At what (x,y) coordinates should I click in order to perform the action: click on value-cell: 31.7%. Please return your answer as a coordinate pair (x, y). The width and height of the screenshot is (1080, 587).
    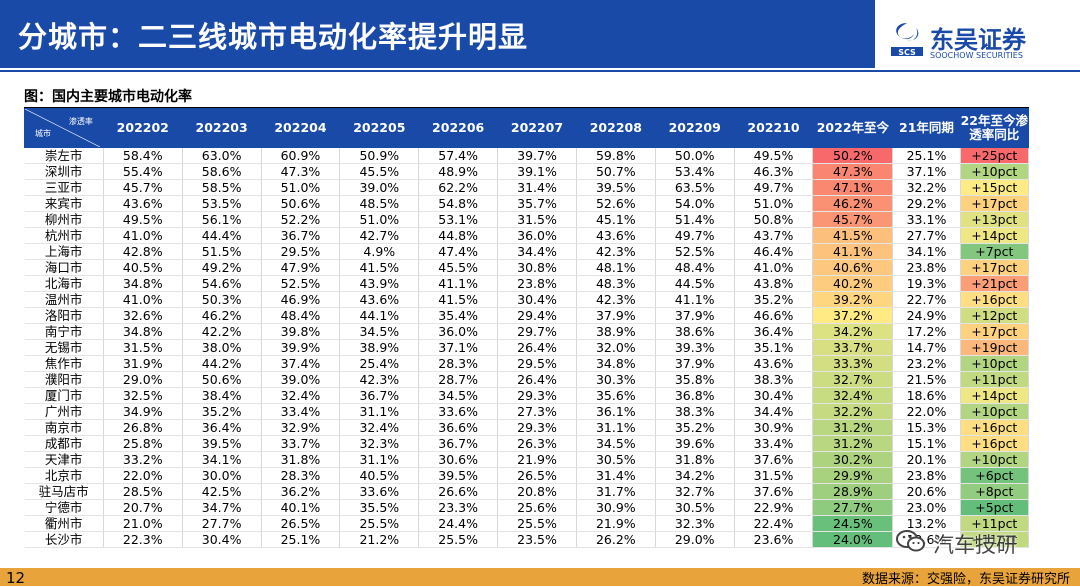
    Looking at the image, I should click on (616, 491).